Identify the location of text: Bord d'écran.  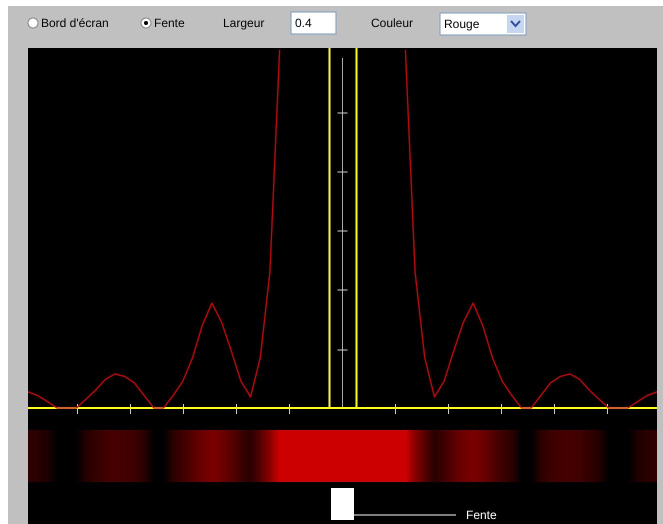
(75, 23).